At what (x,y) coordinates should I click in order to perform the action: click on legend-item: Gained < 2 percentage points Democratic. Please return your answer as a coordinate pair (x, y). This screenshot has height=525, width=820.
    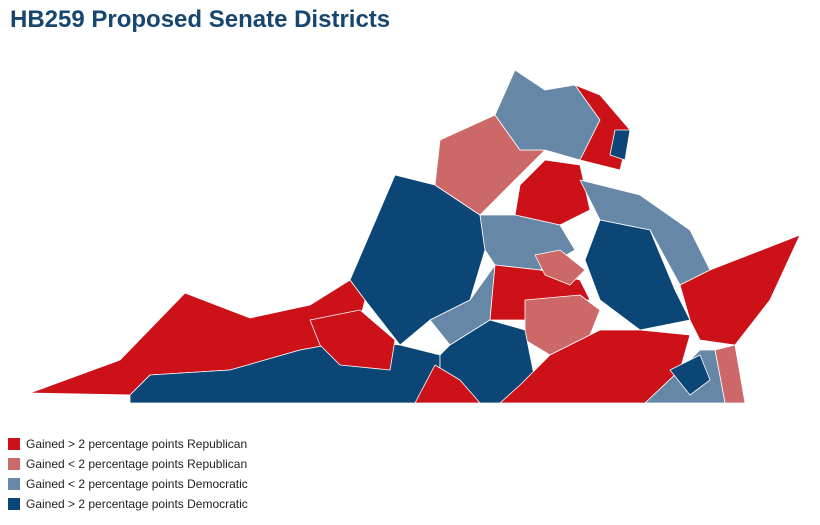
    Looking at the image, I should click on (128, 484).